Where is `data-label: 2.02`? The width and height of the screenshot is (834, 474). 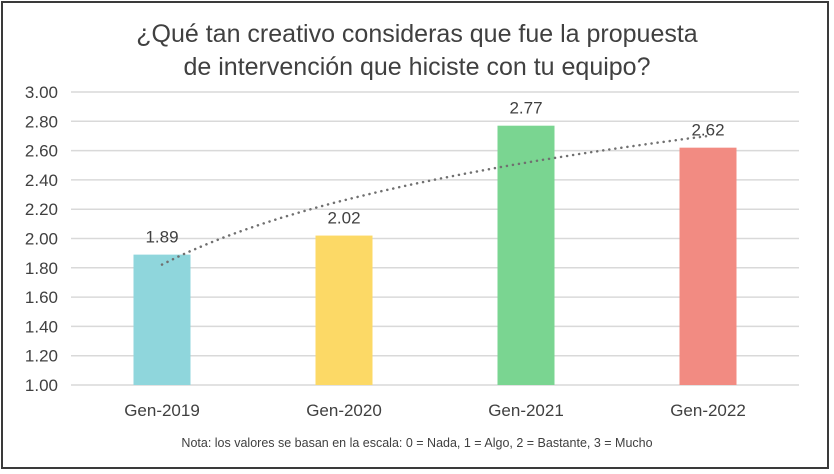 data-label: 2.02 is located at coordinates (343, 218).